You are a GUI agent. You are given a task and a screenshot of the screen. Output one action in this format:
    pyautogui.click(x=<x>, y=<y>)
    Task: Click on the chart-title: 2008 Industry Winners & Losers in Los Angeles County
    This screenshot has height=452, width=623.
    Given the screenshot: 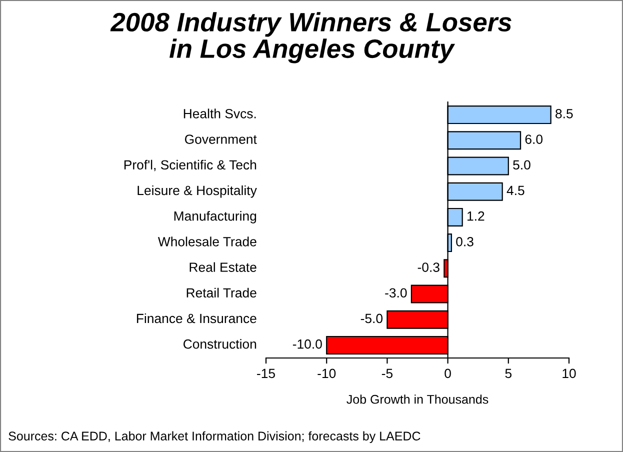 What is the action you would take?
    pyautogui.click(x=311, y=38)
    